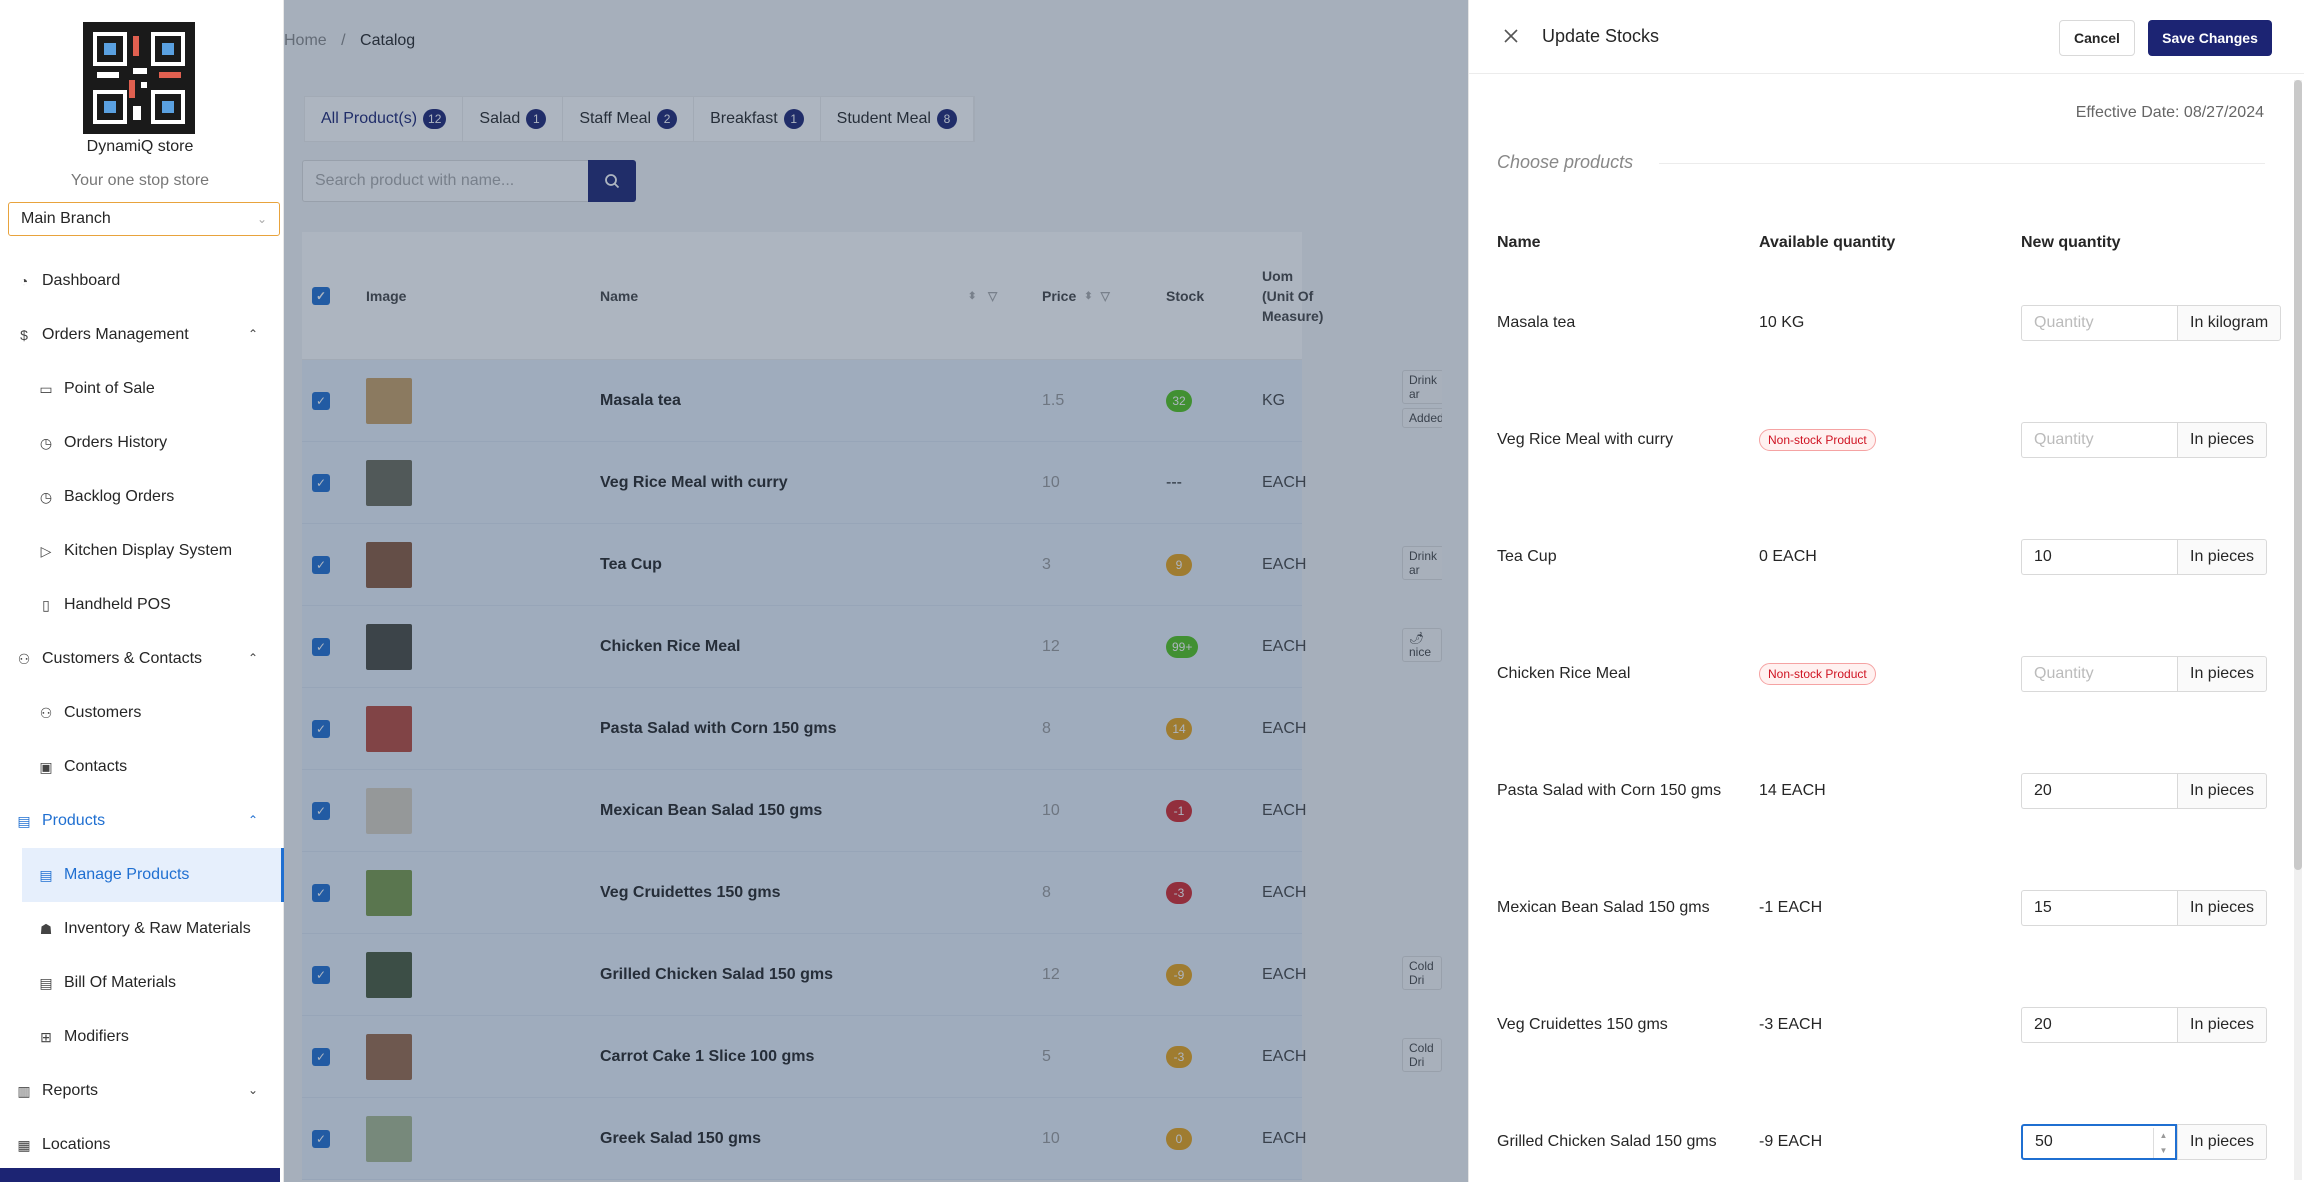  I want to click on nav-reports: ▥ Reports ⌄, so click(142, 1091).